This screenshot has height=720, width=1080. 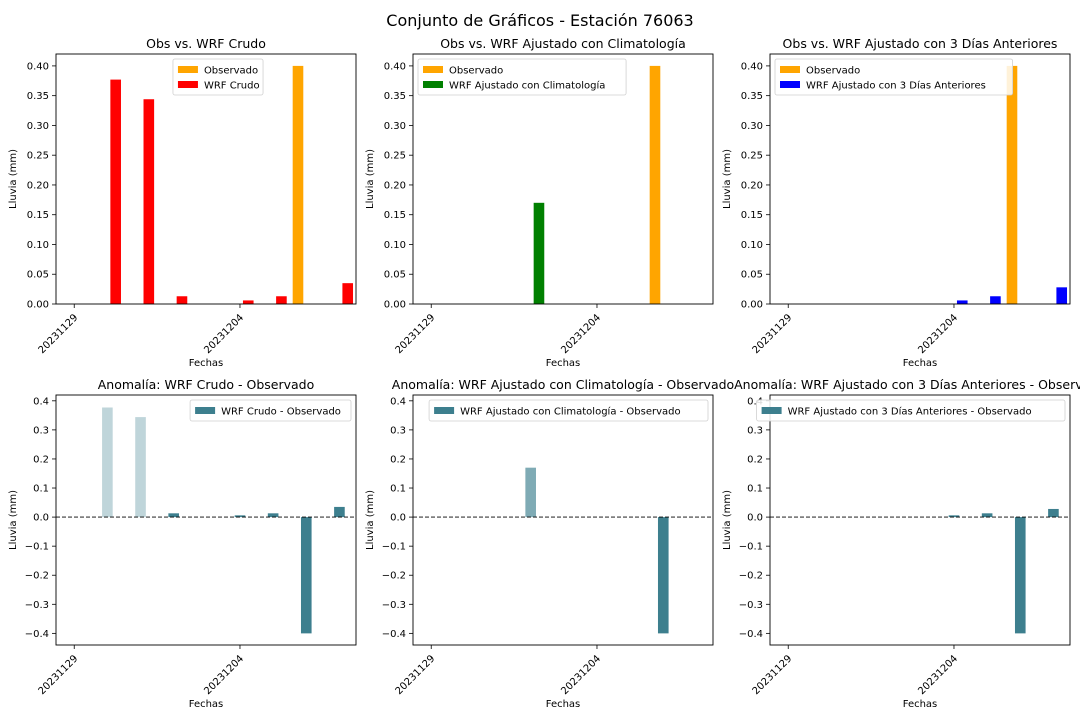 What do you see at coordinates (206, 43) in the screenshot?
I see `subplot-title: Obs vs. WRF Crudo` at bounding box center [206, 43].